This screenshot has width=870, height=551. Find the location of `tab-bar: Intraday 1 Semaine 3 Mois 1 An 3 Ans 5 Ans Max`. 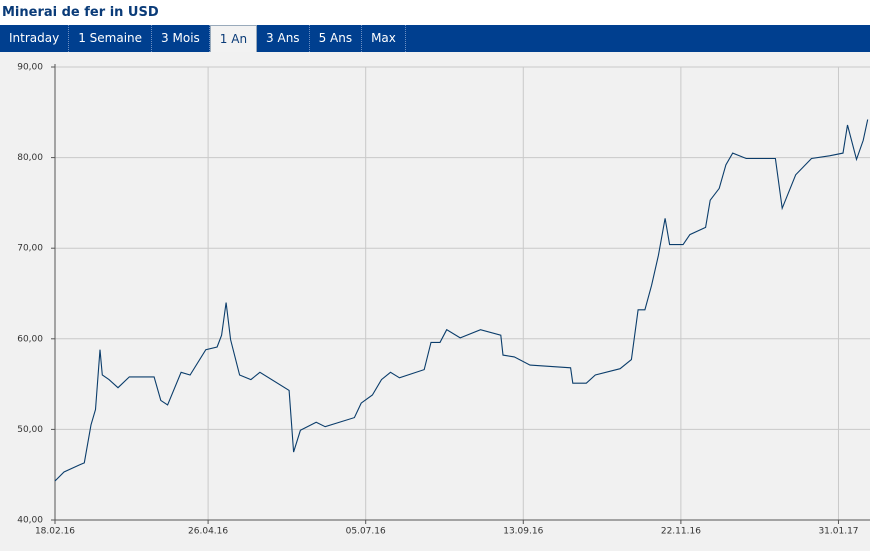

tab-bar: Intraday 1 Semaine 3 Mois 1 An 3 Ans 5 Ans Max is located at coordinates (435, 38).